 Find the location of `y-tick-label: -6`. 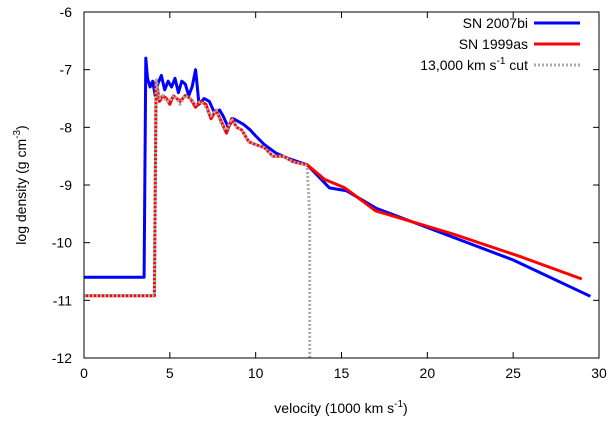

y-tick-label: -6 is located at coordinates (66, 12).